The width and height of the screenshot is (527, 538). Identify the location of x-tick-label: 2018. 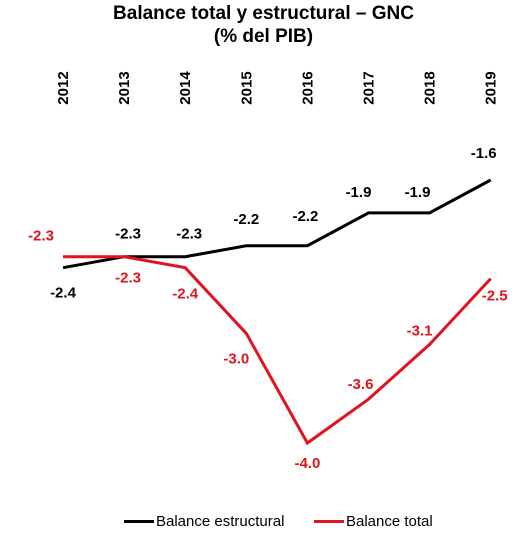
(430, 87).